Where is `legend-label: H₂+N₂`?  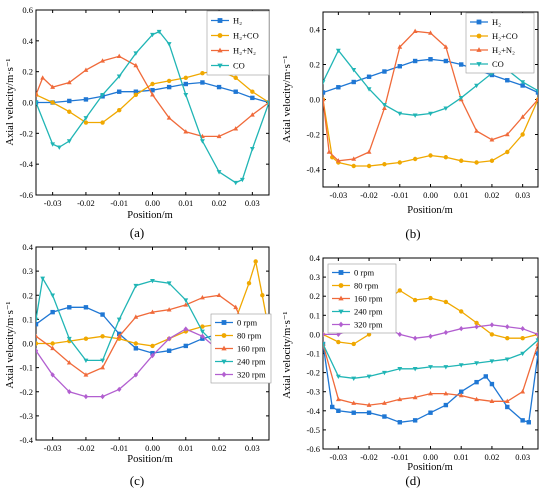 legend-label: H₂+N₂ is located at coordinates (503, 50).